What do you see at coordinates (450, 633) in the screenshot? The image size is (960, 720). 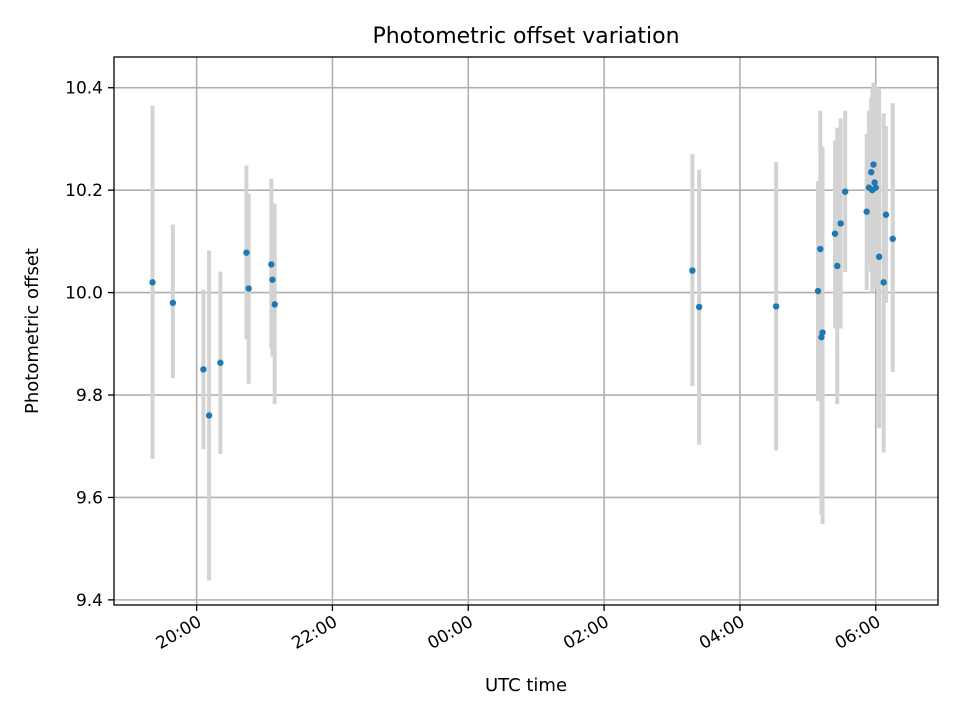 I see `x-tick-label: 00:00` at bounding box center [450, 633].